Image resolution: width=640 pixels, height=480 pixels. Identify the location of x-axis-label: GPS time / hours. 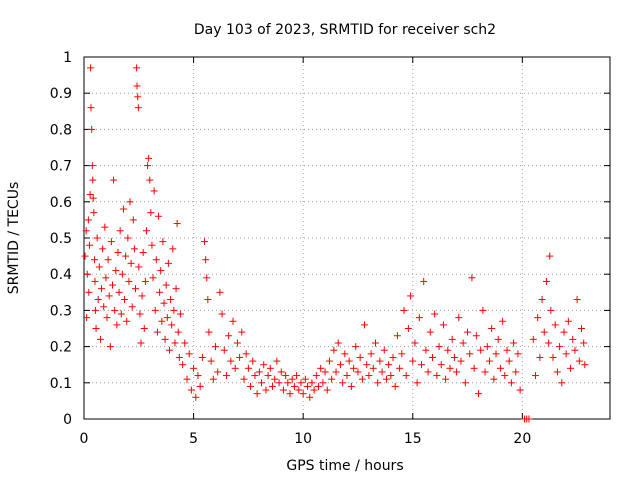
(344, 466).